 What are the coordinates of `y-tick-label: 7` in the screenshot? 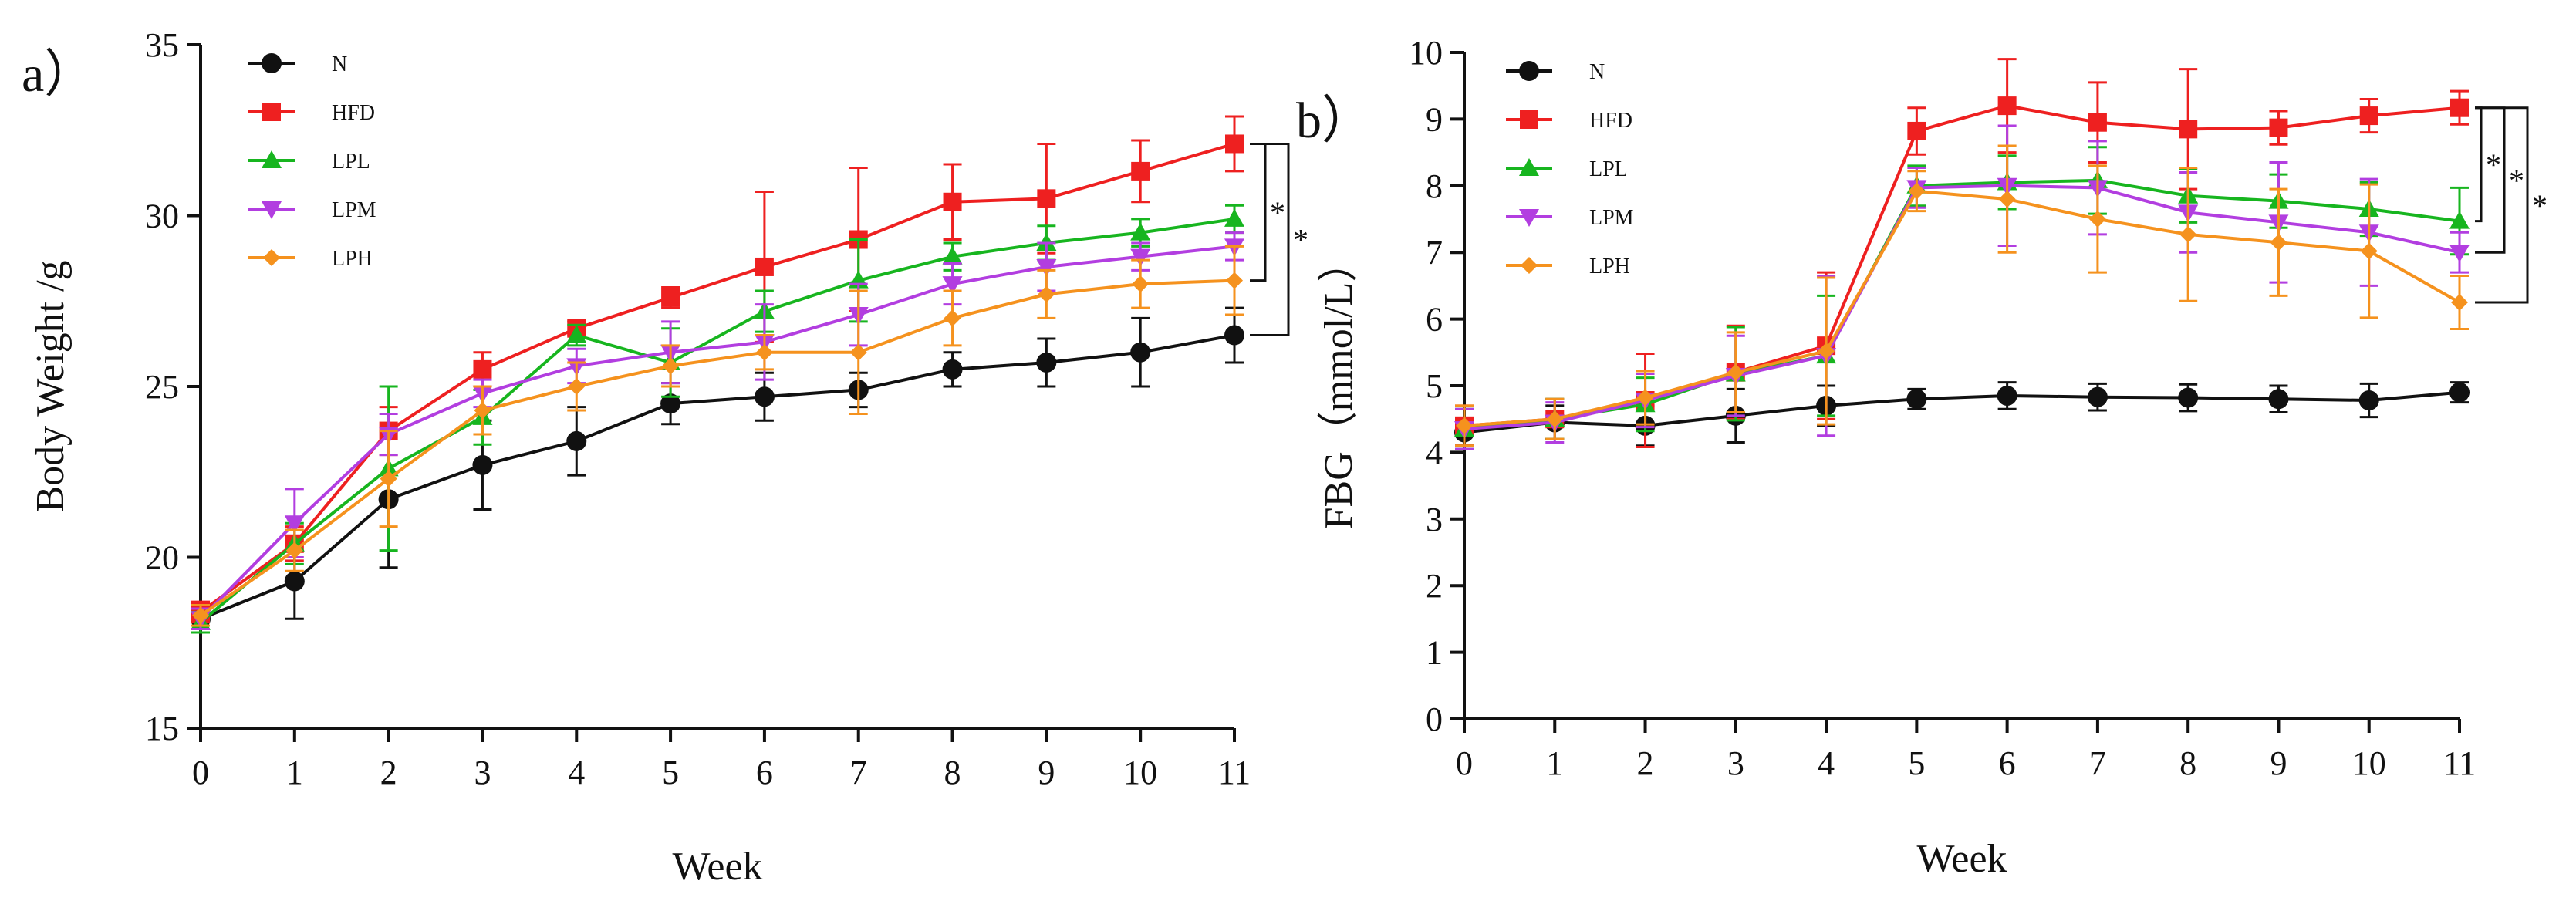 It's located at (1434, 253).